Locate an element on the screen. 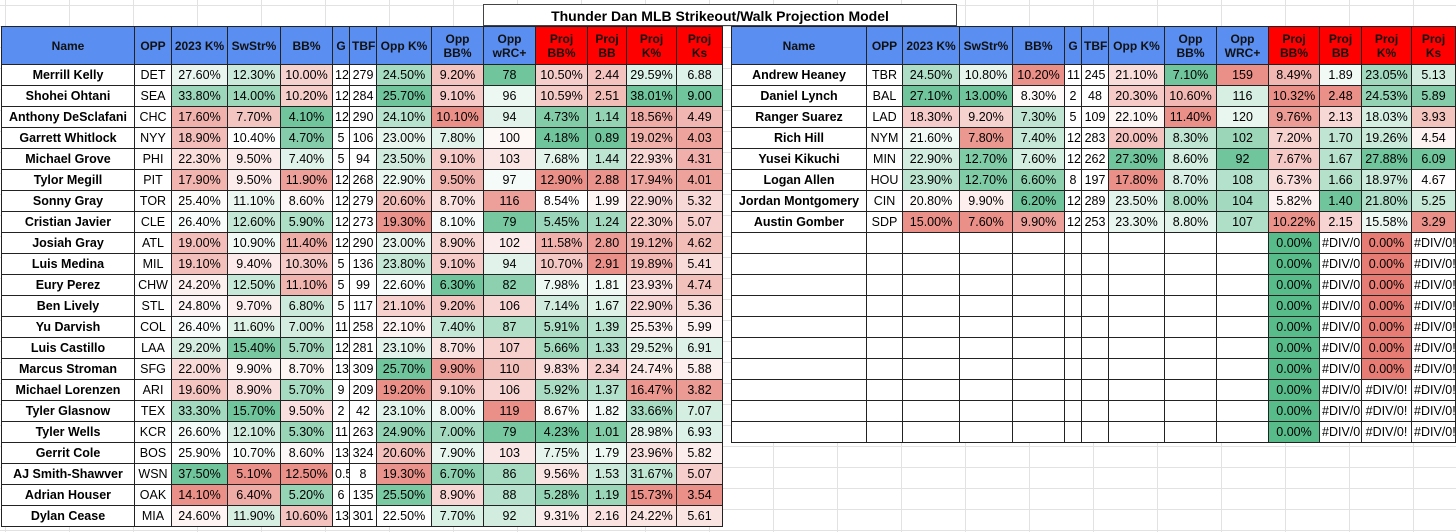 The height and width of the screenshot is (532, 1456). cell-proj-bb: 1.14 is located at coordinates (607, 117).